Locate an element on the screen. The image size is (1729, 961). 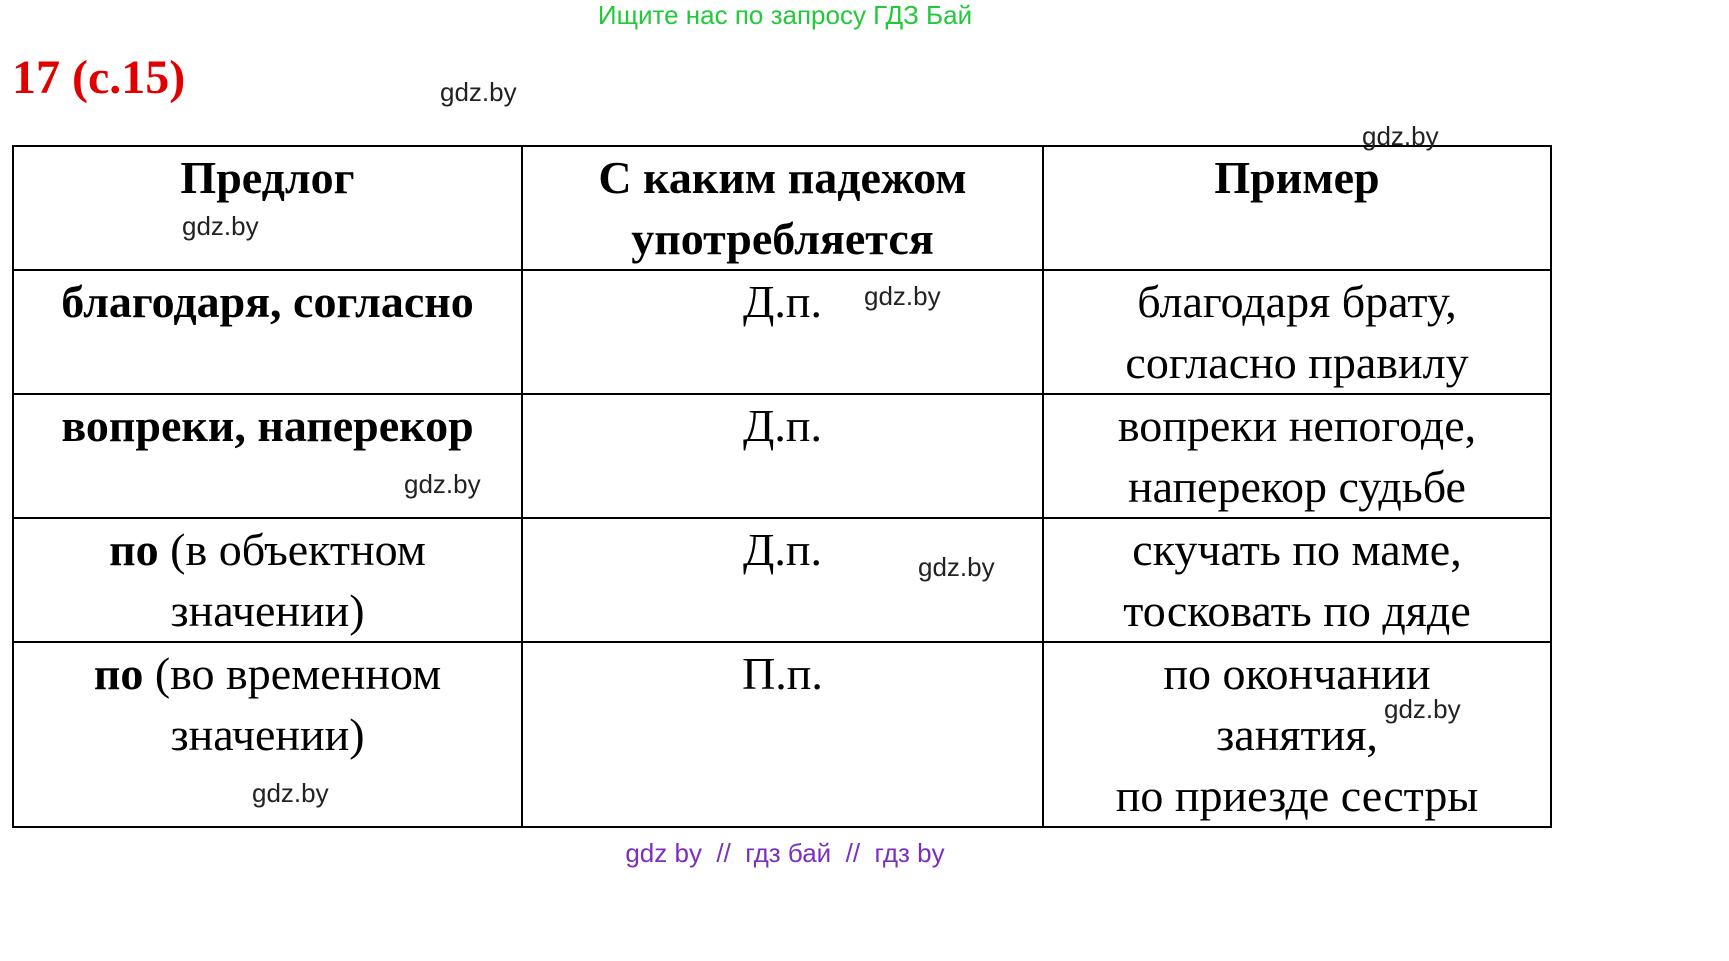
example-cell: благодаря брату, согласно правилу is located at coordinates (1297, 332).